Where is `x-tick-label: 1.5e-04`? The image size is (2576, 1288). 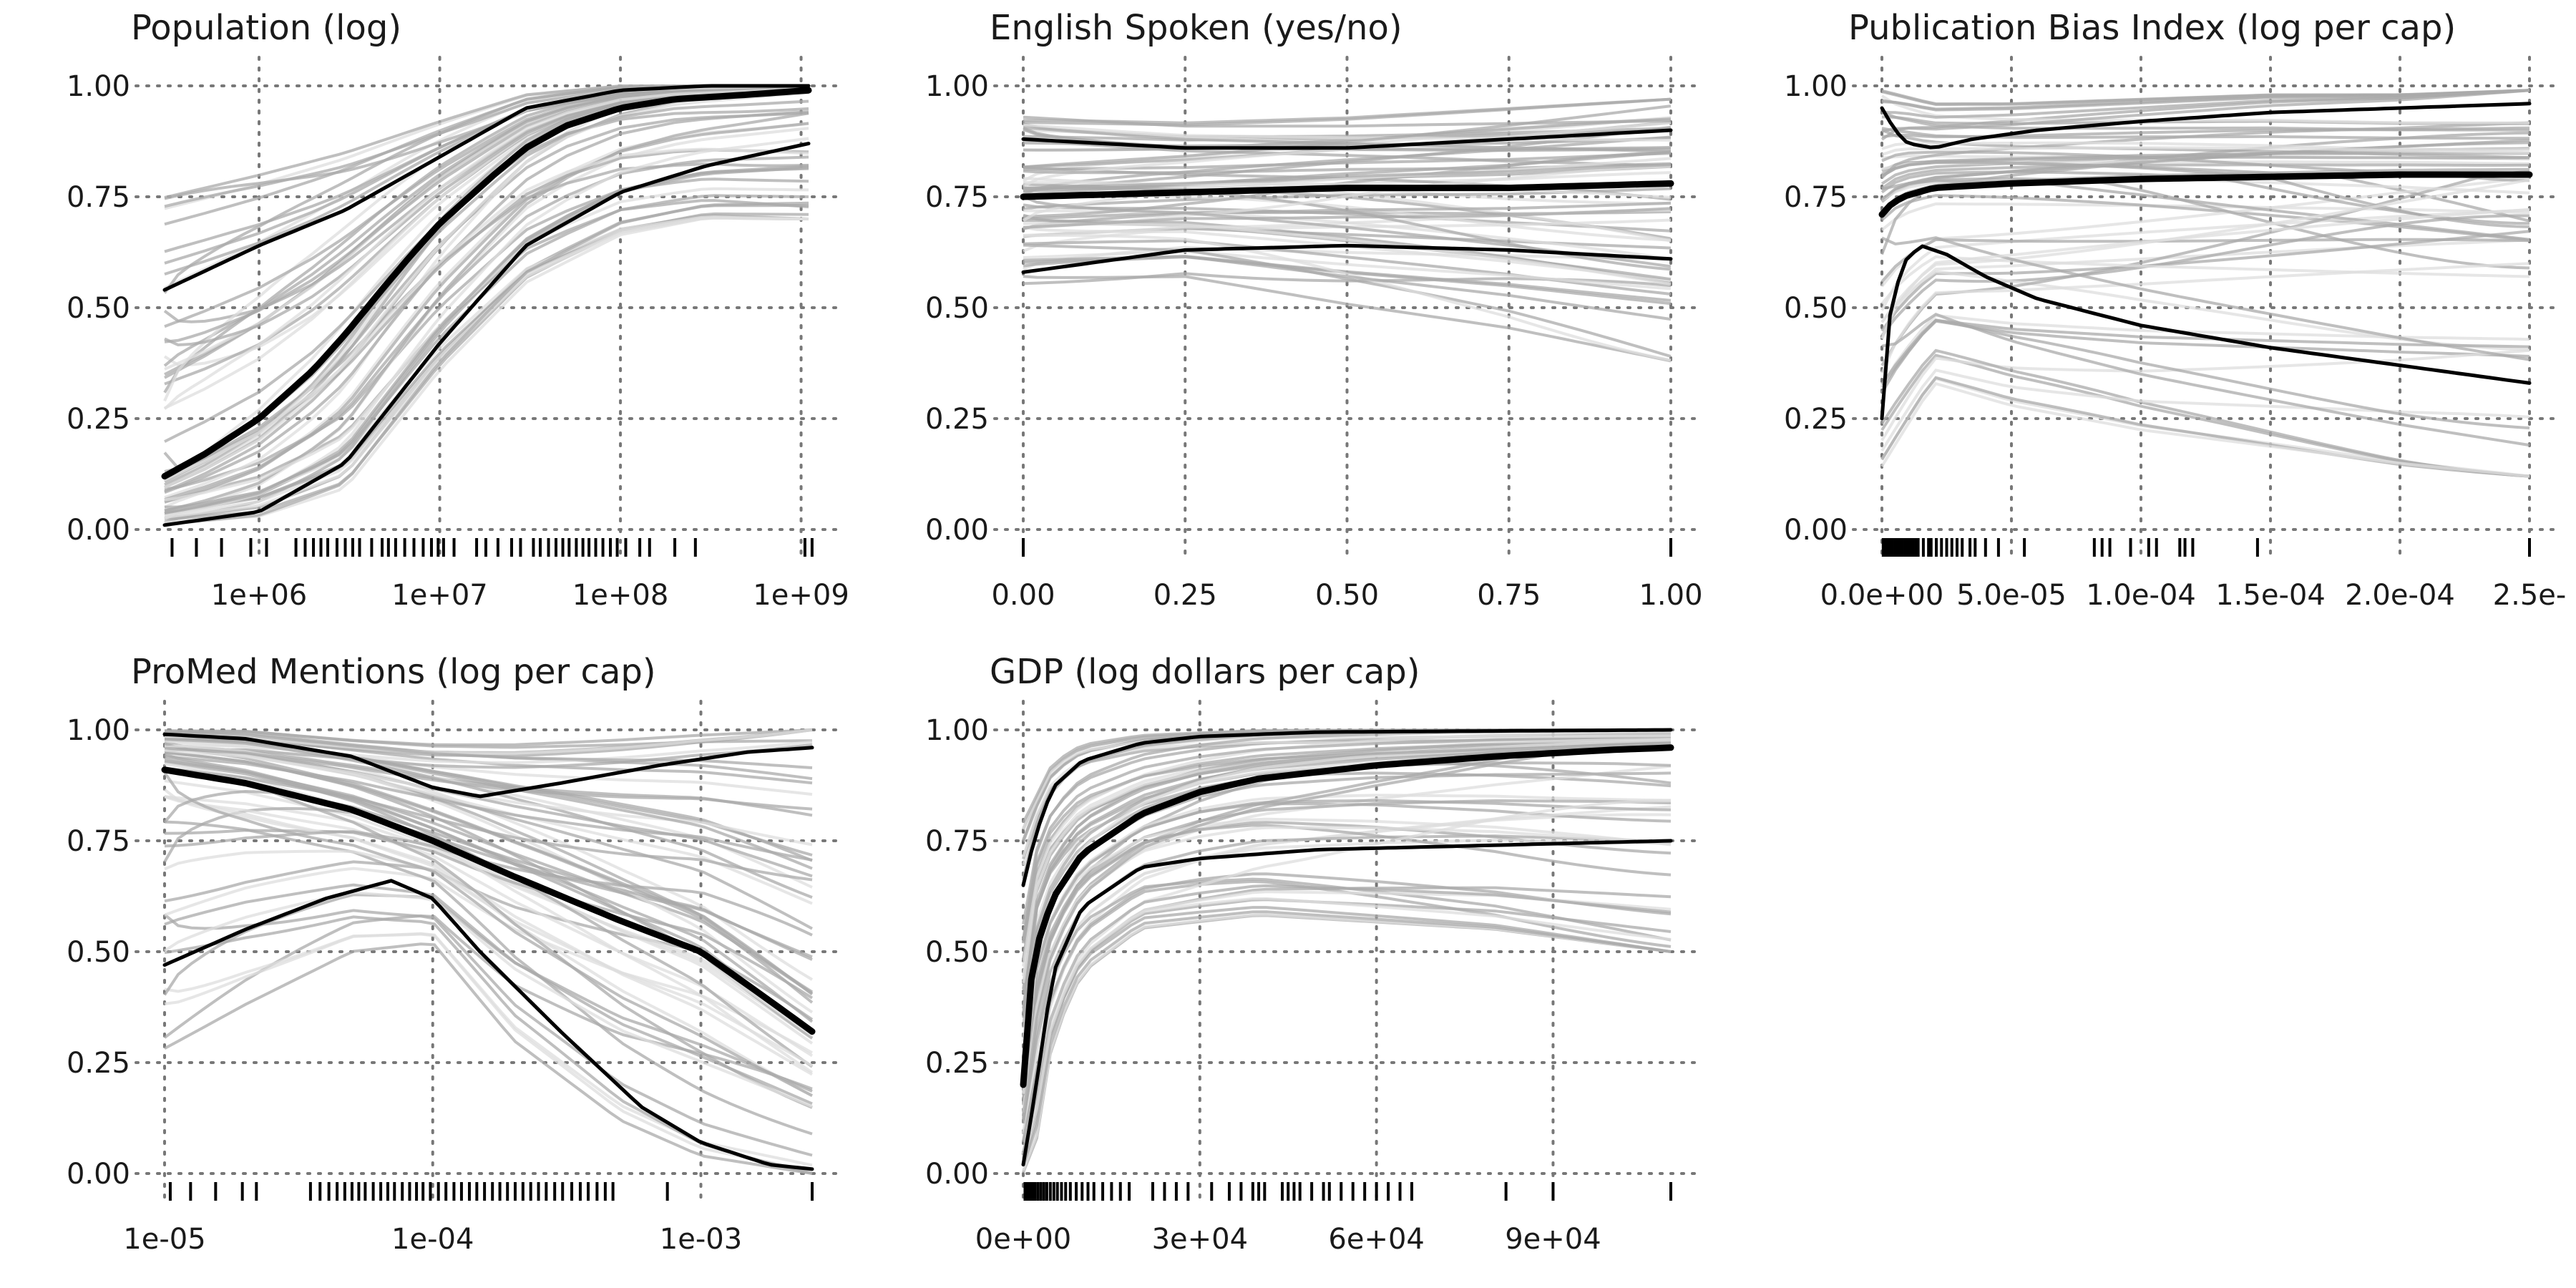 x-tick-label: 1.5e-04 is located at coordinates (2270, 595).